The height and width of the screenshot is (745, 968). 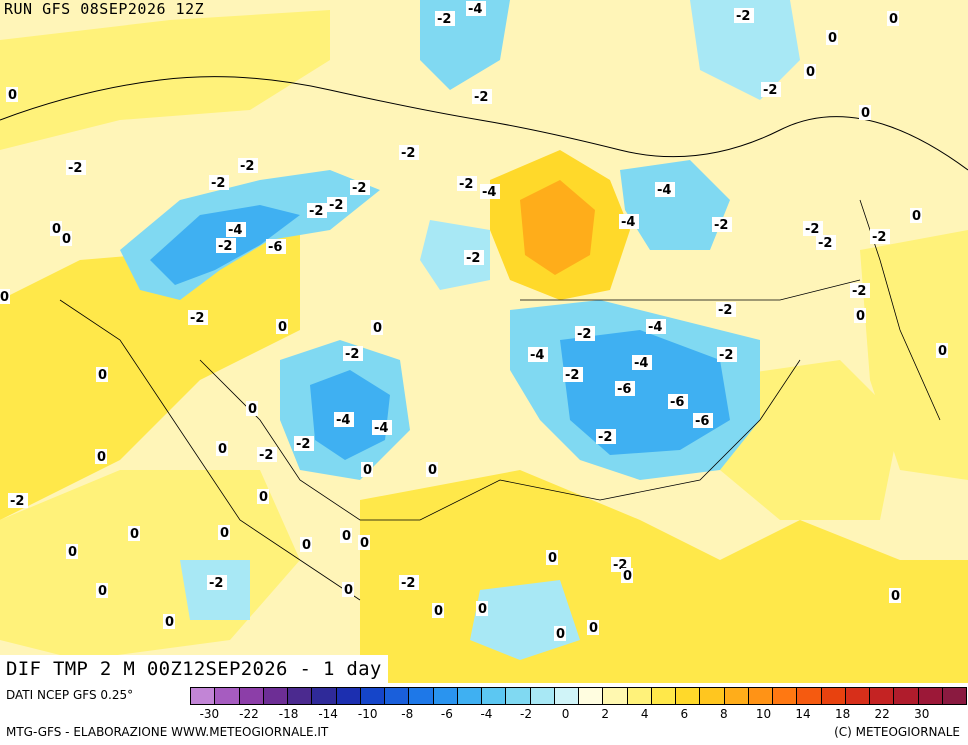 I want to click on scale-tick-label: 0, so click(x=565, y=714).